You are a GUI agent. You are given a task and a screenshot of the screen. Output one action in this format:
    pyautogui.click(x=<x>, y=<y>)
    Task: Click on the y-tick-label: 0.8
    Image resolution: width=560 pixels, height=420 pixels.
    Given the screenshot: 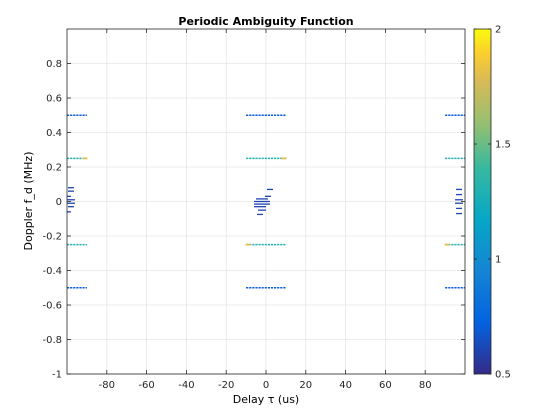 What is the action you would take?
    pyautogui.click(x=54, y=64)
    